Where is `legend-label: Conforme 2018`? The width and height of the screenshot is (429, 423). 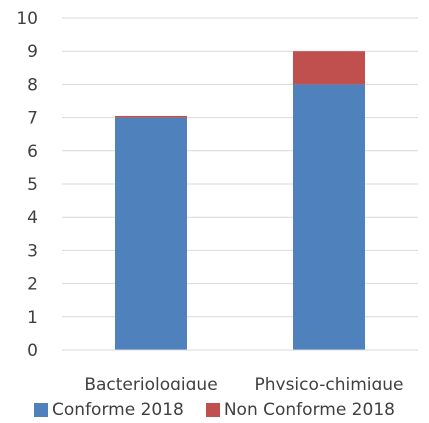
legend-label: Conforme 2018 is located at coordinates (118, 409).